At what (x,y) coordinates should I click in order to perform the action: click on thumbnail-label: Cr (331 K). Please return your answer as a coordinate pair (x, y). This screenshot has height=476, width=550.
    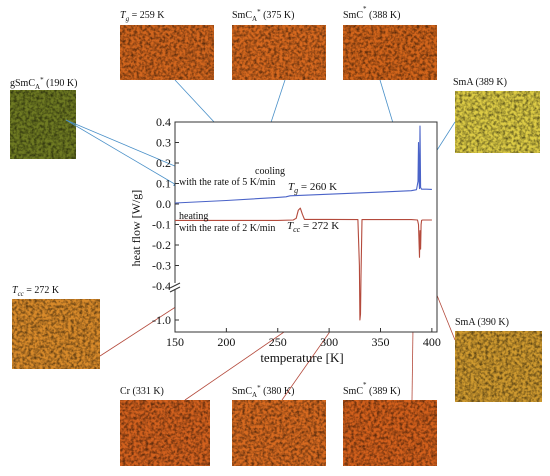
    Looking at the image, I should click on (142, 391).